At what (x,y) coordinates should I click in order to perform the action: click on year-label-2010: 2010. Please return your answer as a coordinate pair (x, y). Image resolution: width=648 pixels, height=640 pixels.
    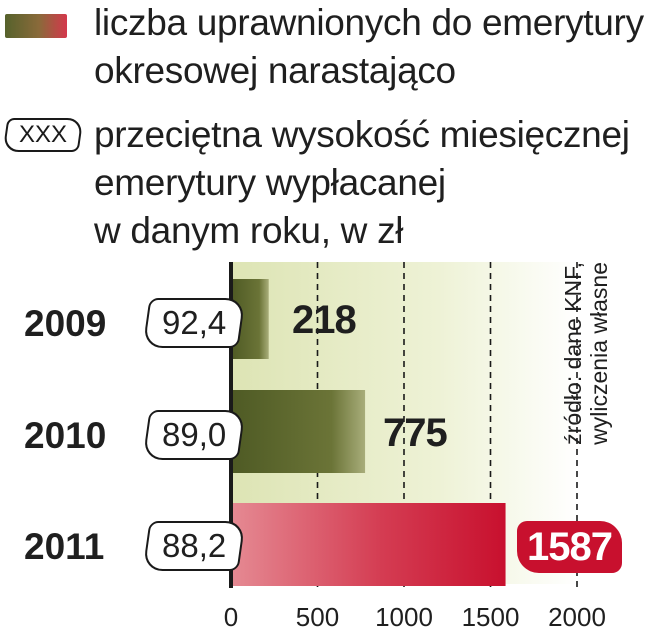
    Looking at the image, I should click on (65, 435).